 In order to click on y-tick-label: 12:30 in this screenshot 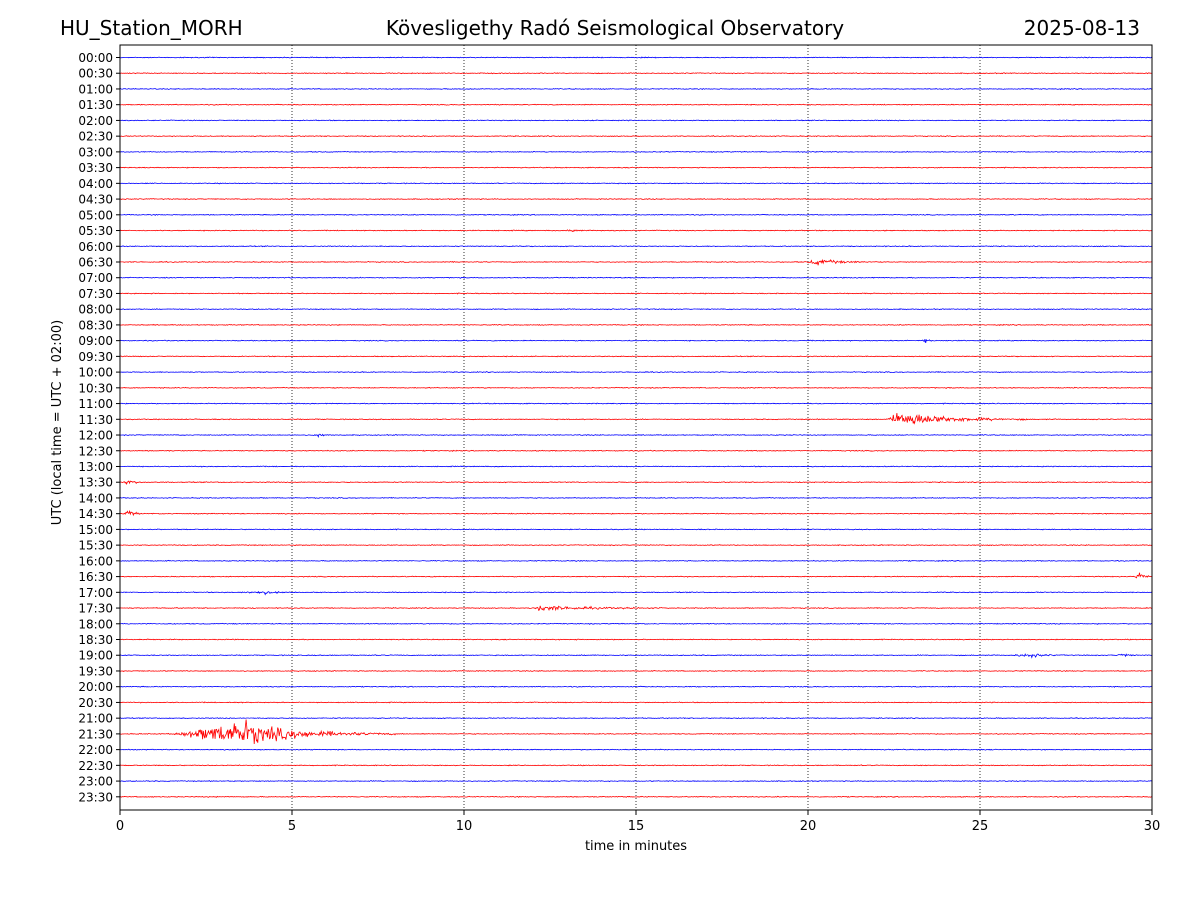, I will do `click(95, 451)`.